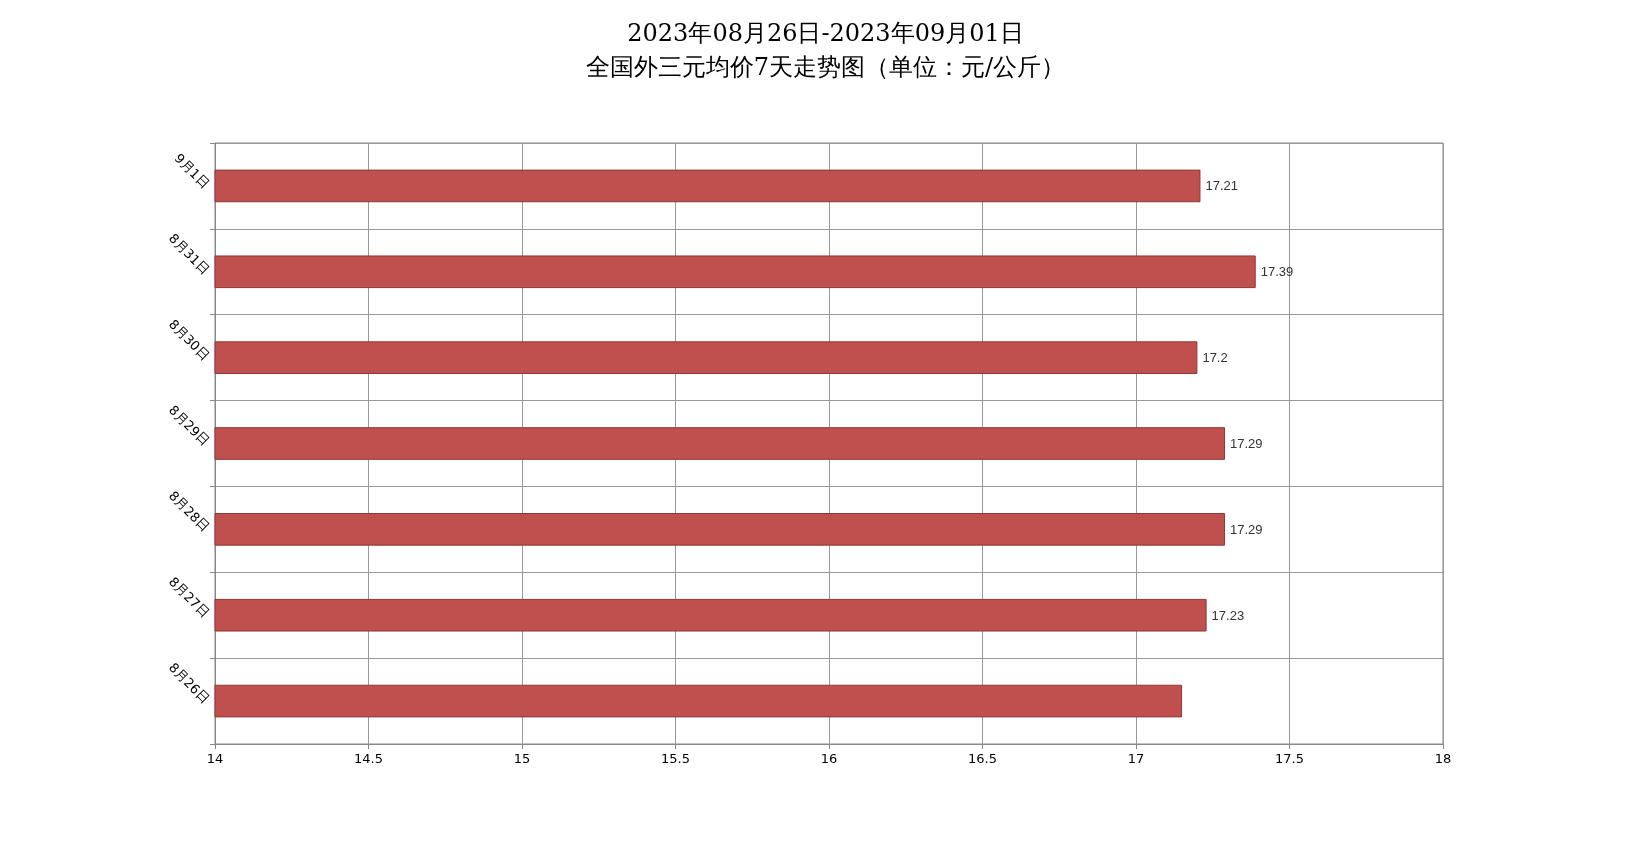  What do you see at coordinates (675, 758) in the screenshot?
I see `x-tick-label: 15.5` at bounding box center [675, 758].